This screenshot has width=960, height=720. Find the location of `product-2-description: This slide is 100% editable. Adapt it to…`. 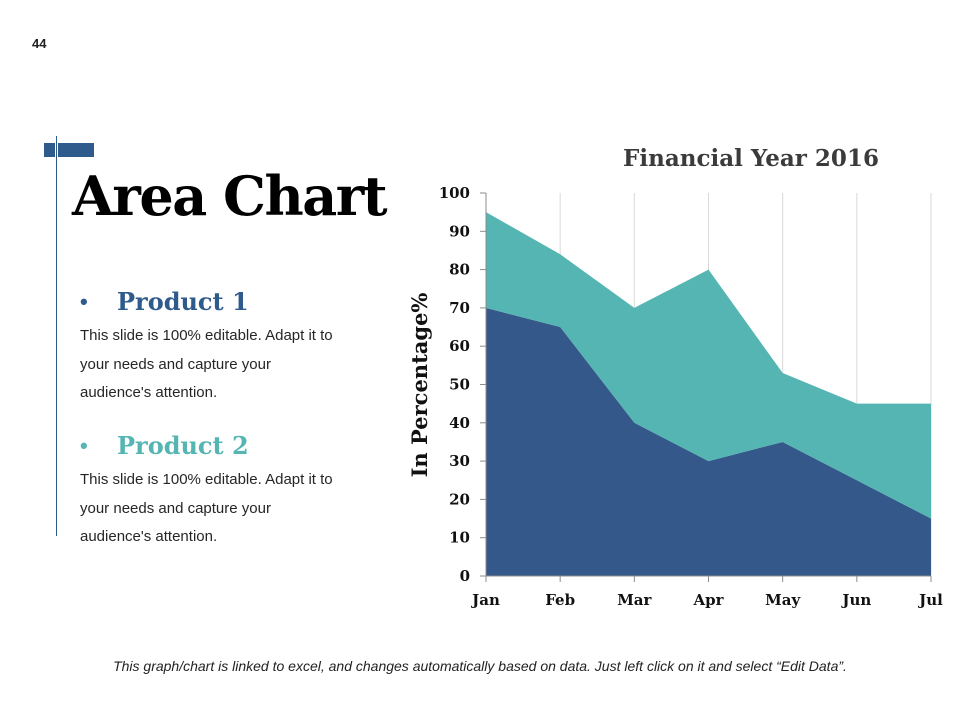

product-2-description: This slide is 100% editable. Adapt it to… is located at coordinates (206, 508).